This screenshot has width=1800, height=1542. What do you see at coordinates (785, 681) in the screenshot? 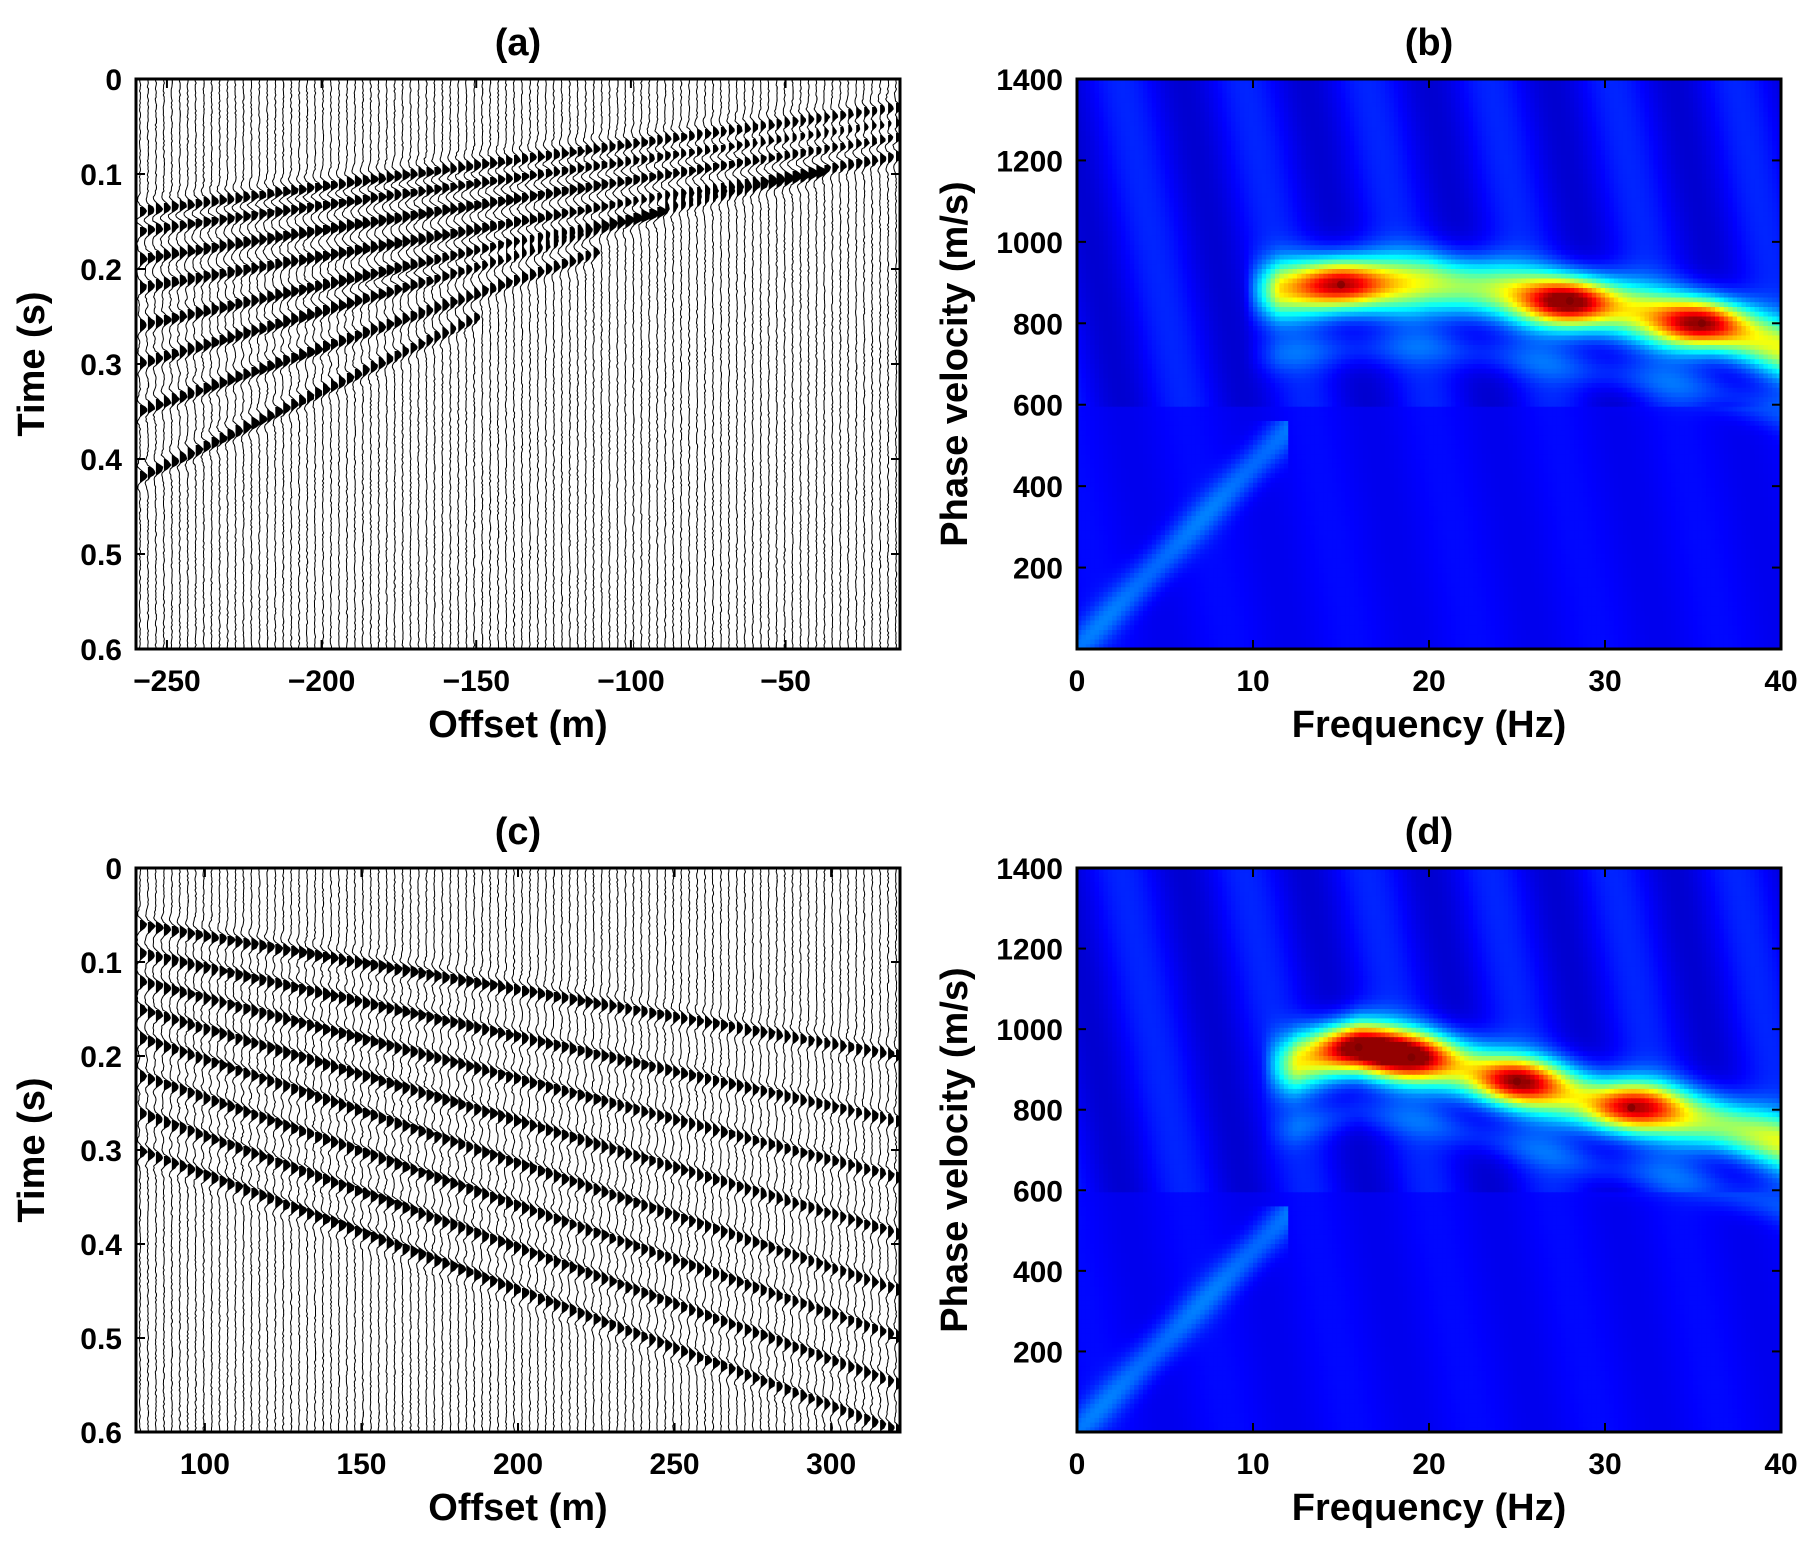
I see `panel-a-xtick-label: −50` at bounding box center [785, 681].